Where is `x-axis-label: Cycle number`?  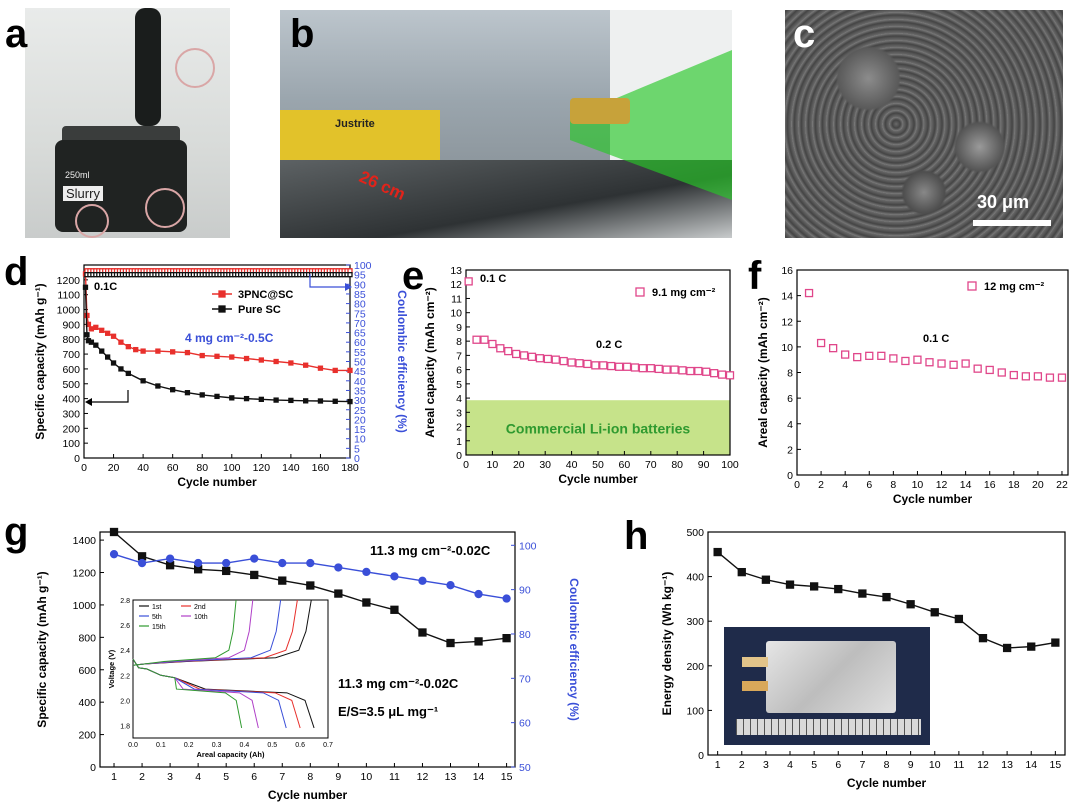 x-axis-label: Cycle number is located at coordinates (933, 498).